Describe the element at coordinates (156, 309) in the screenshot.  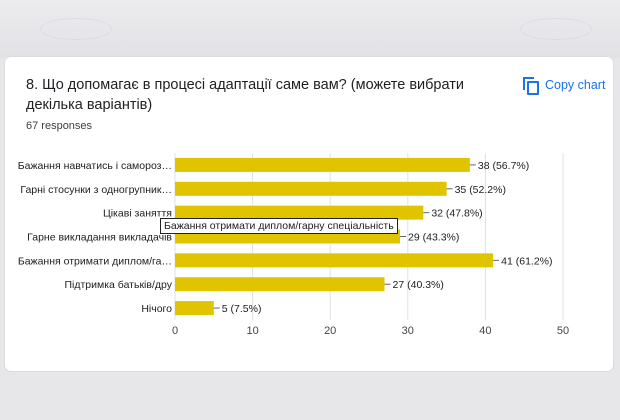
I see `category-label: Нічого` at that location.